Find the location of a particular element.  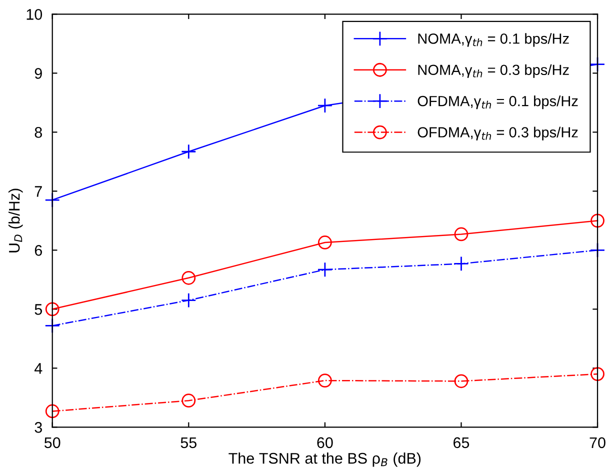

y-tick-label: 3 is located at coordinates (38, 427).